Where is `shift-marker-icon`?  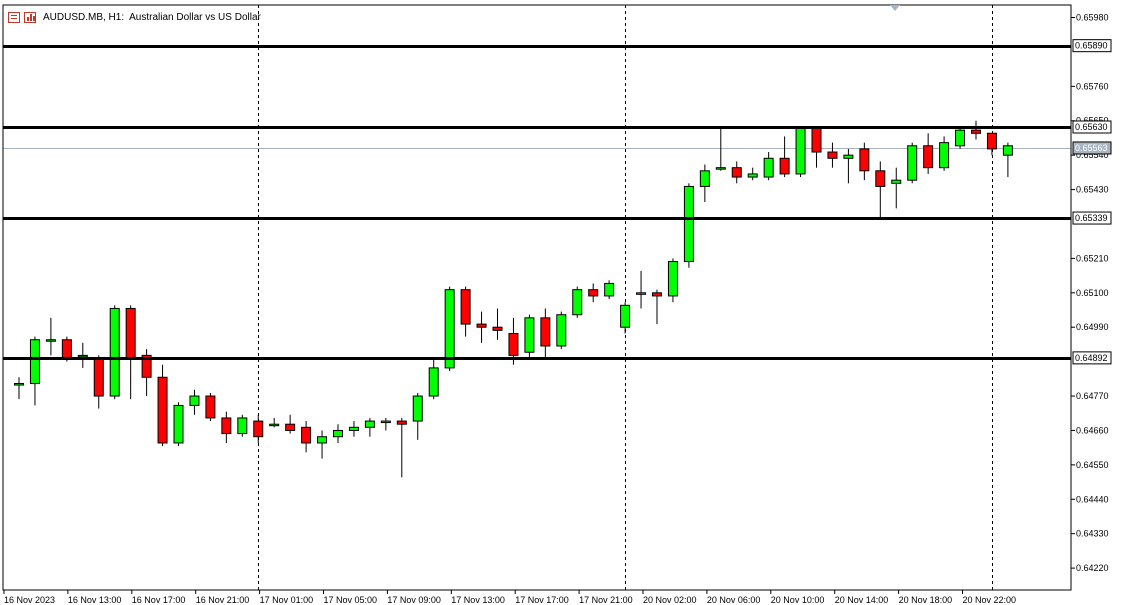
shift-marker-icon is located at coordinates (895, 8).